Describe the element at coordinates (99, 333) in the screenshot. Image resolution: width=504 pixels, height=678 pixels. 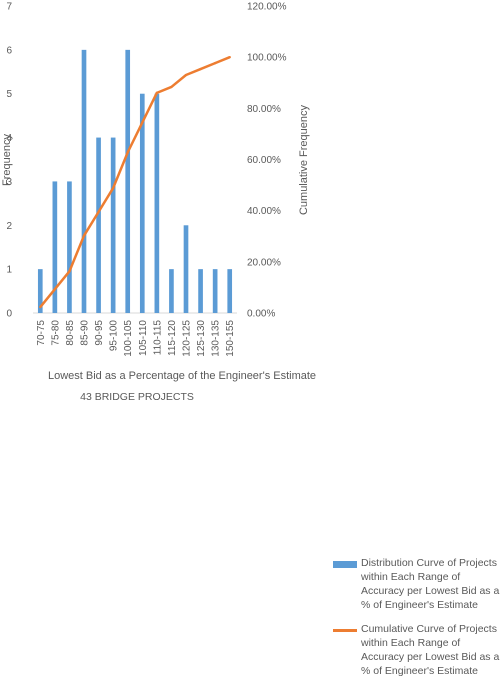
I see `x-tick-label: 90-95` at that location.